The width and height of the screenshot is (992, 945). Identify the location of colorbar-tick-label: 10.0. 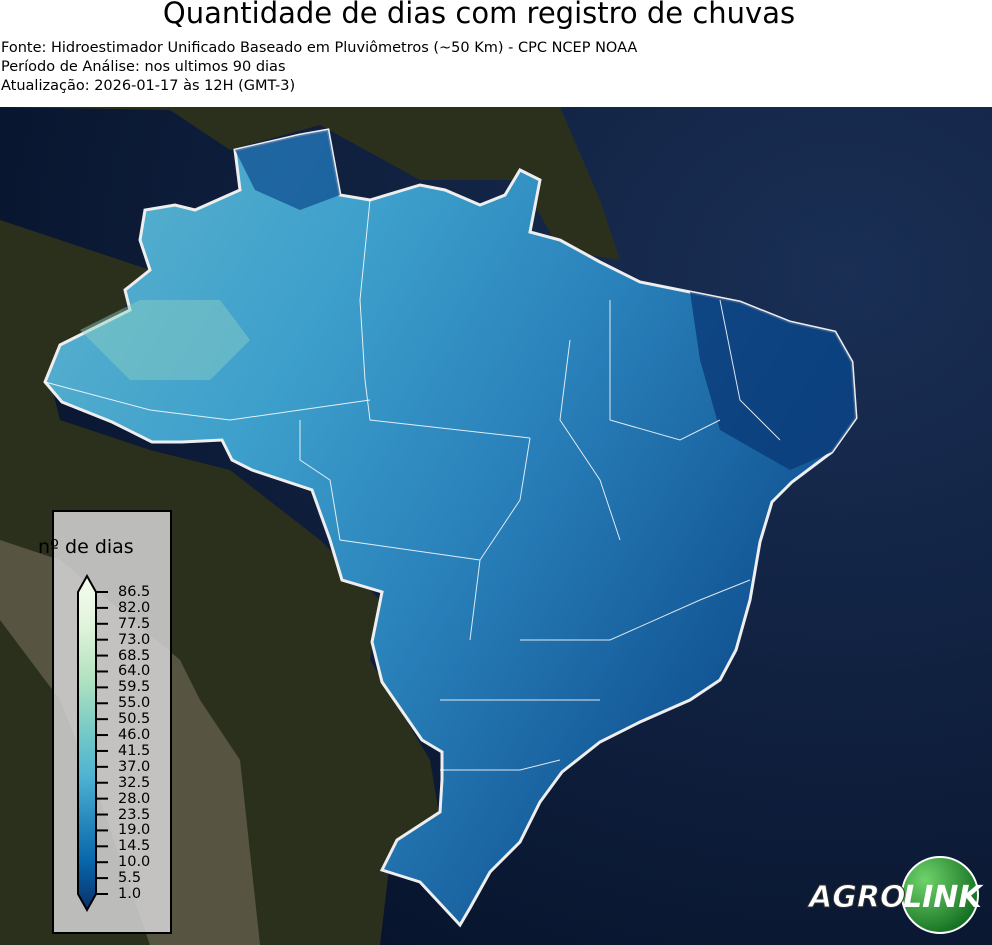
(134, 862).